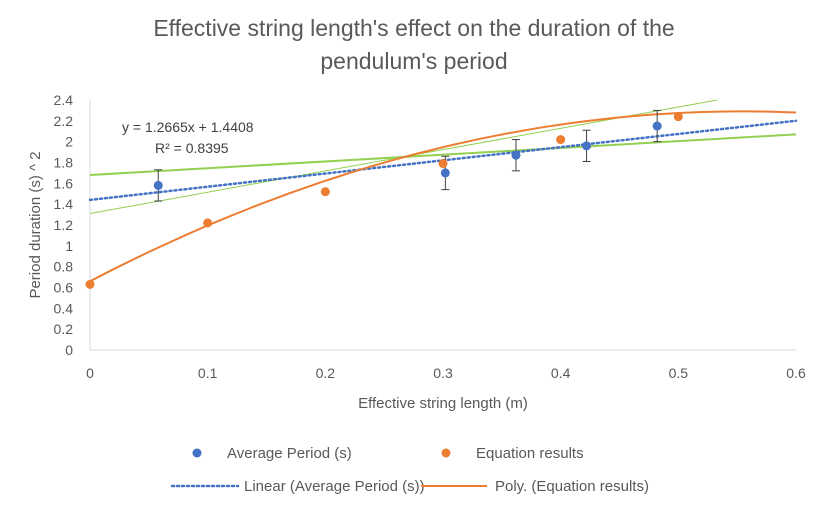 The image size is (828, 511). Describe the element at coordinates (561, 373) in the screenshot. I see `x-tick-label: 0.4` at that location.